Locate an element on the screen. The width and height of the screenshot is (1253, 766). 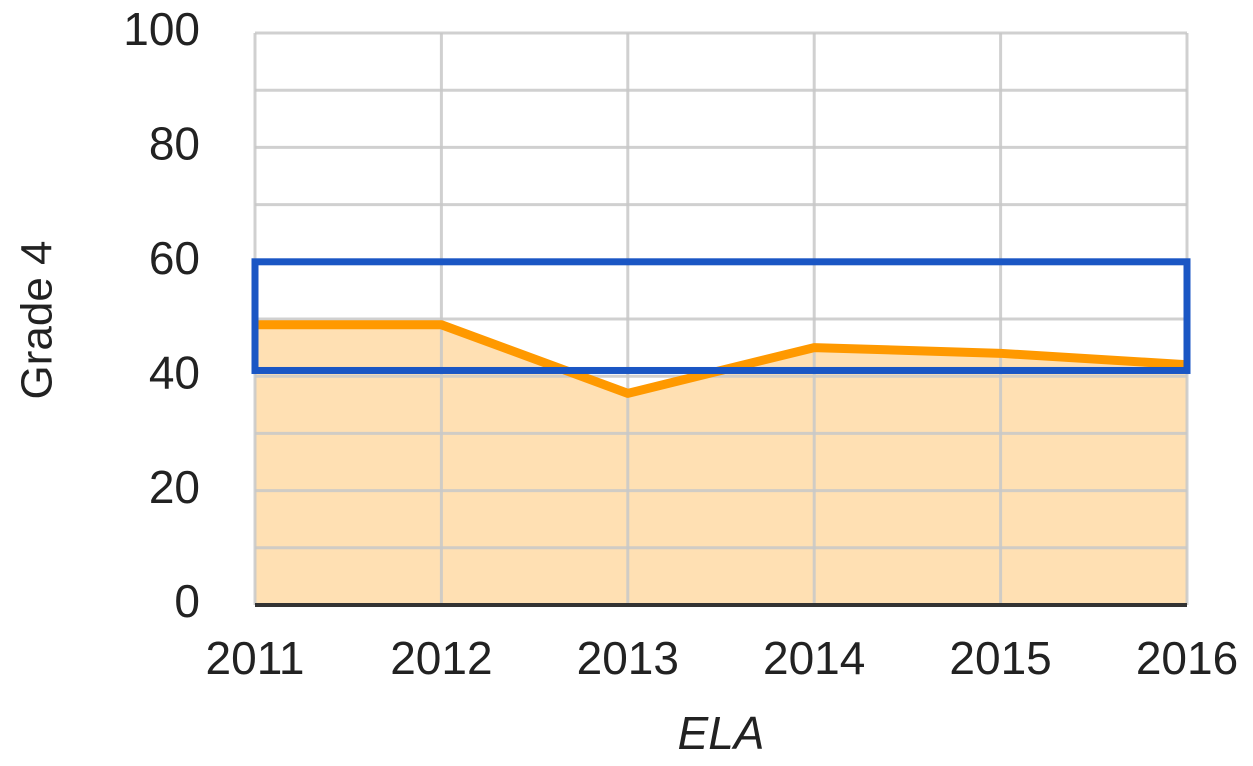
y-tick-label: 80 is located at coordinates (174, 144).